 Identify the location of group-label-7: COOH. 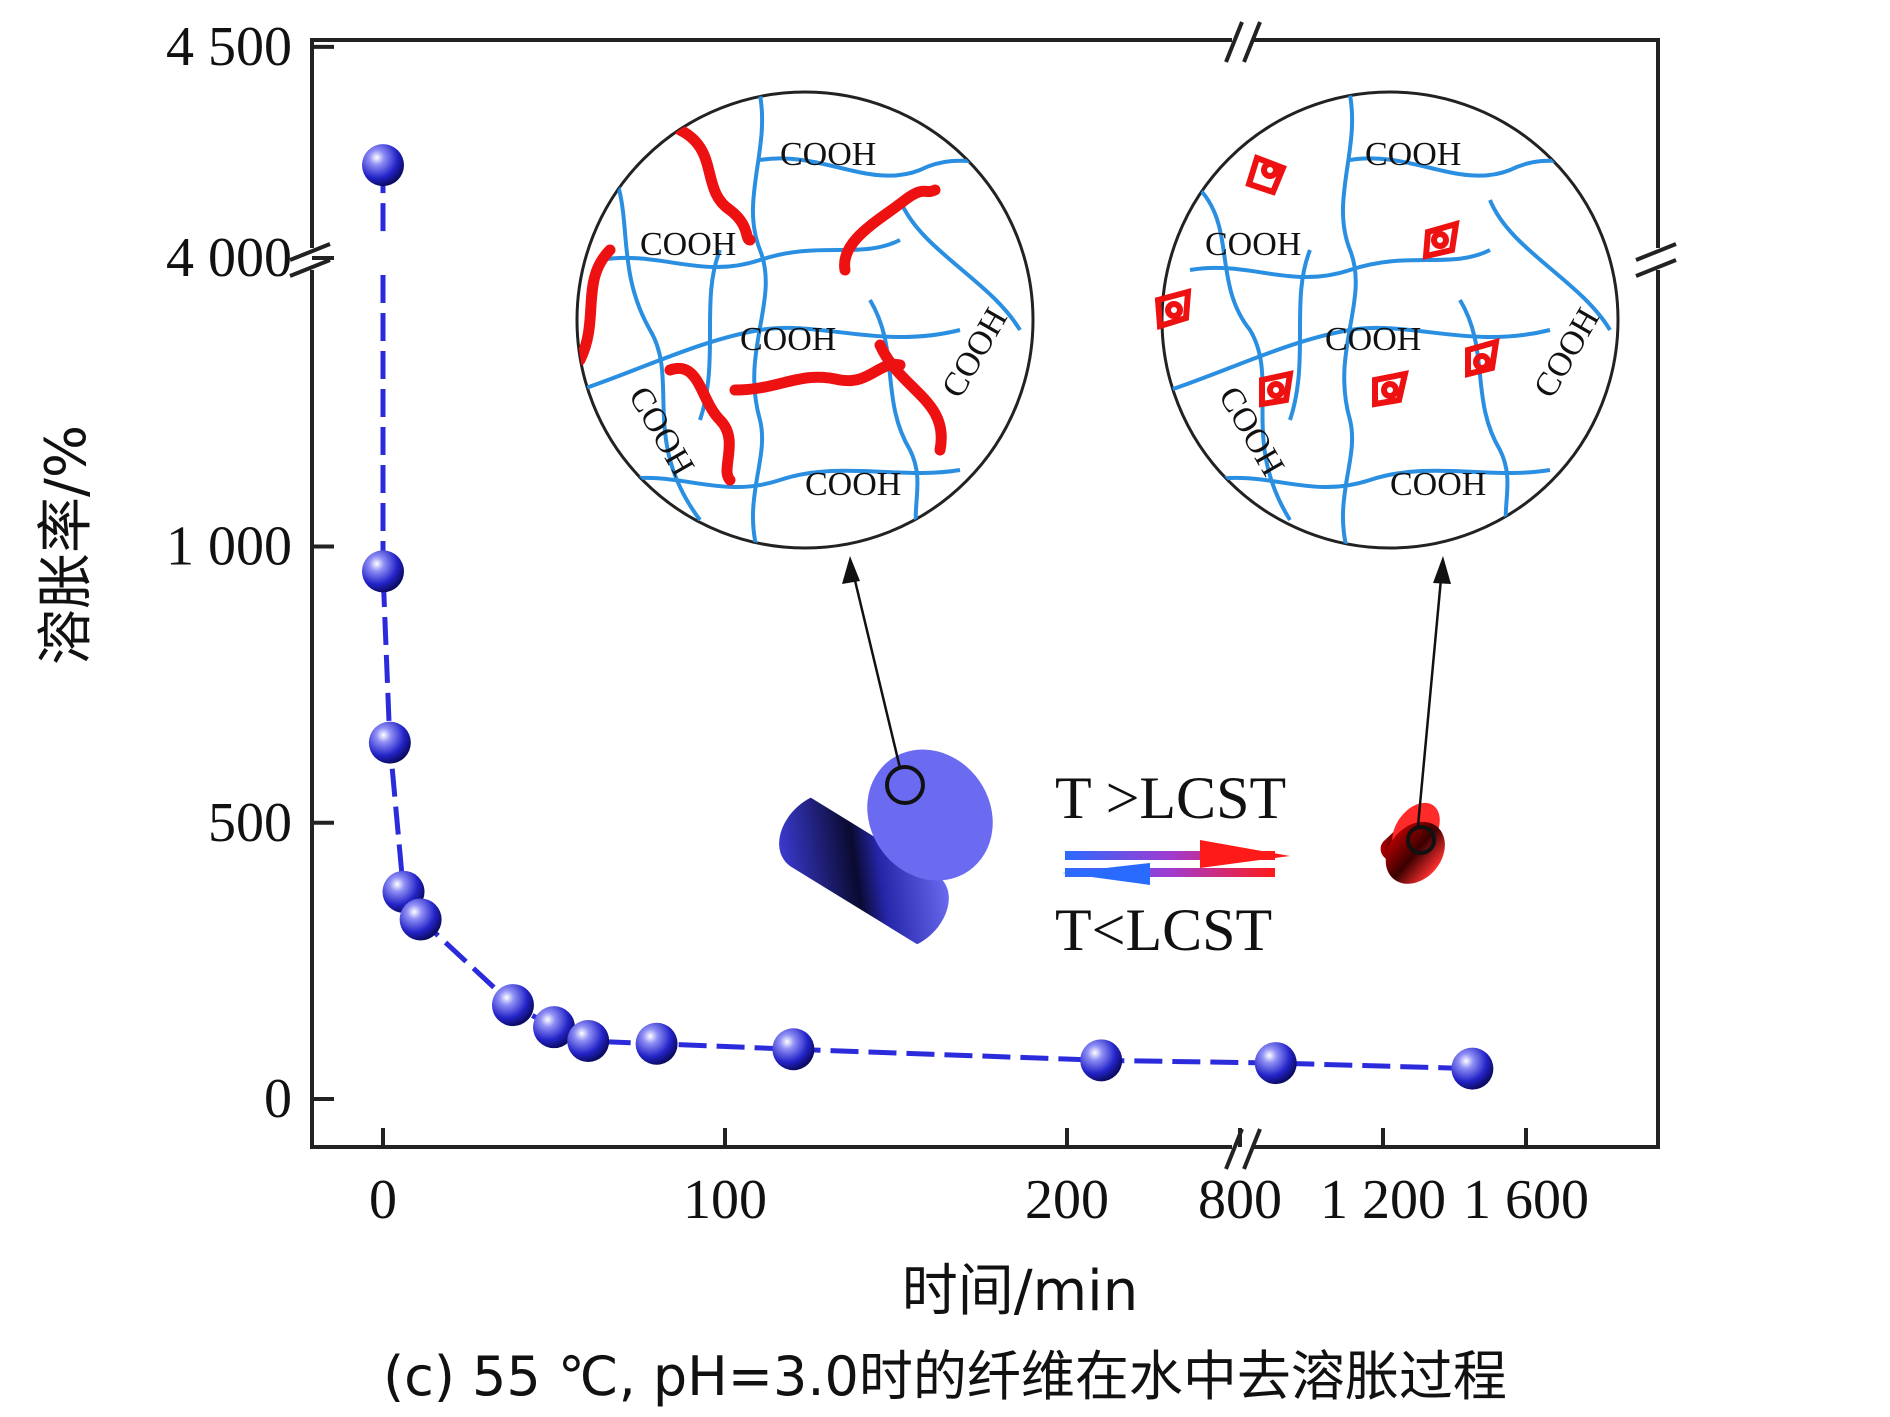
(1413, 154).